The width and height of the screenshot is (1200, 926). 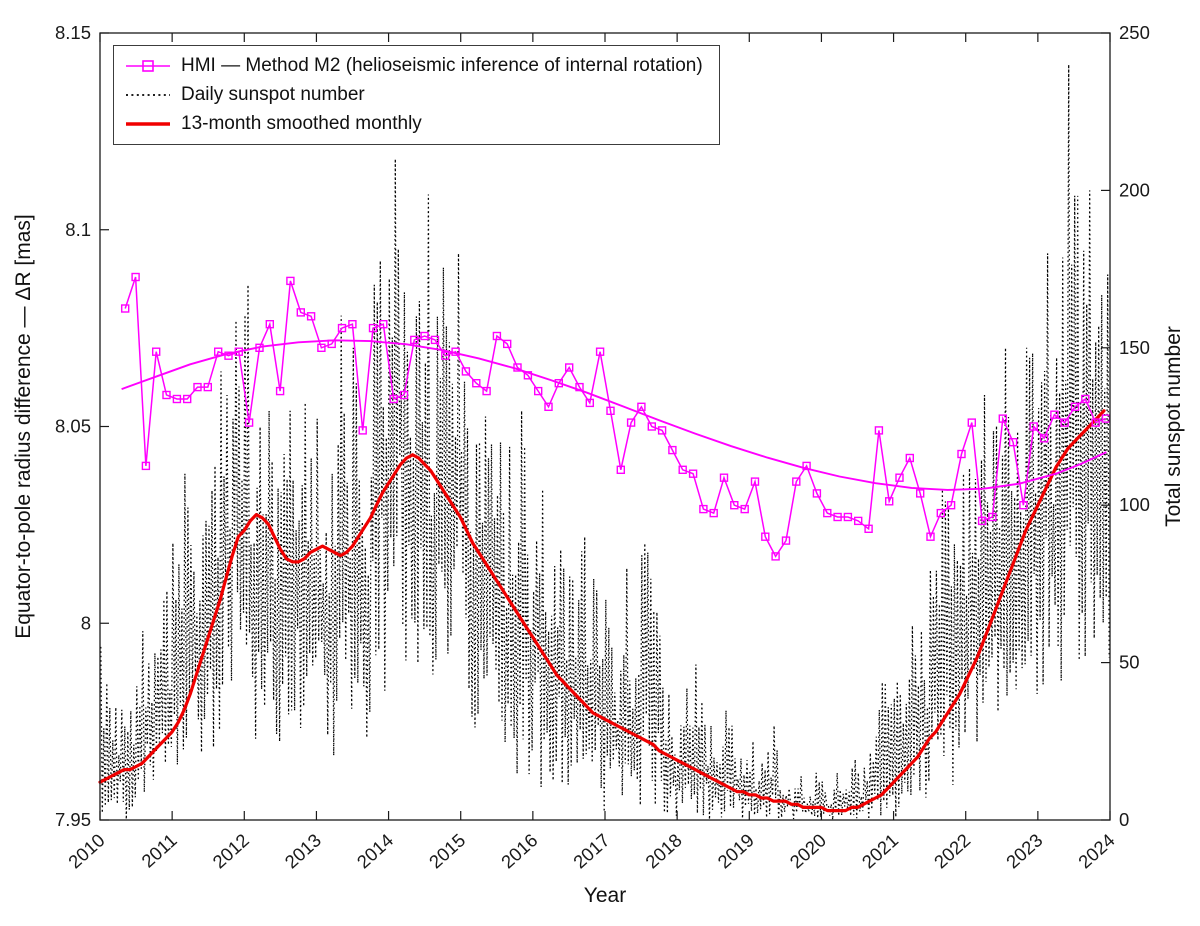 I want to click on legend-sample-daily, so click(x=148, y=95).